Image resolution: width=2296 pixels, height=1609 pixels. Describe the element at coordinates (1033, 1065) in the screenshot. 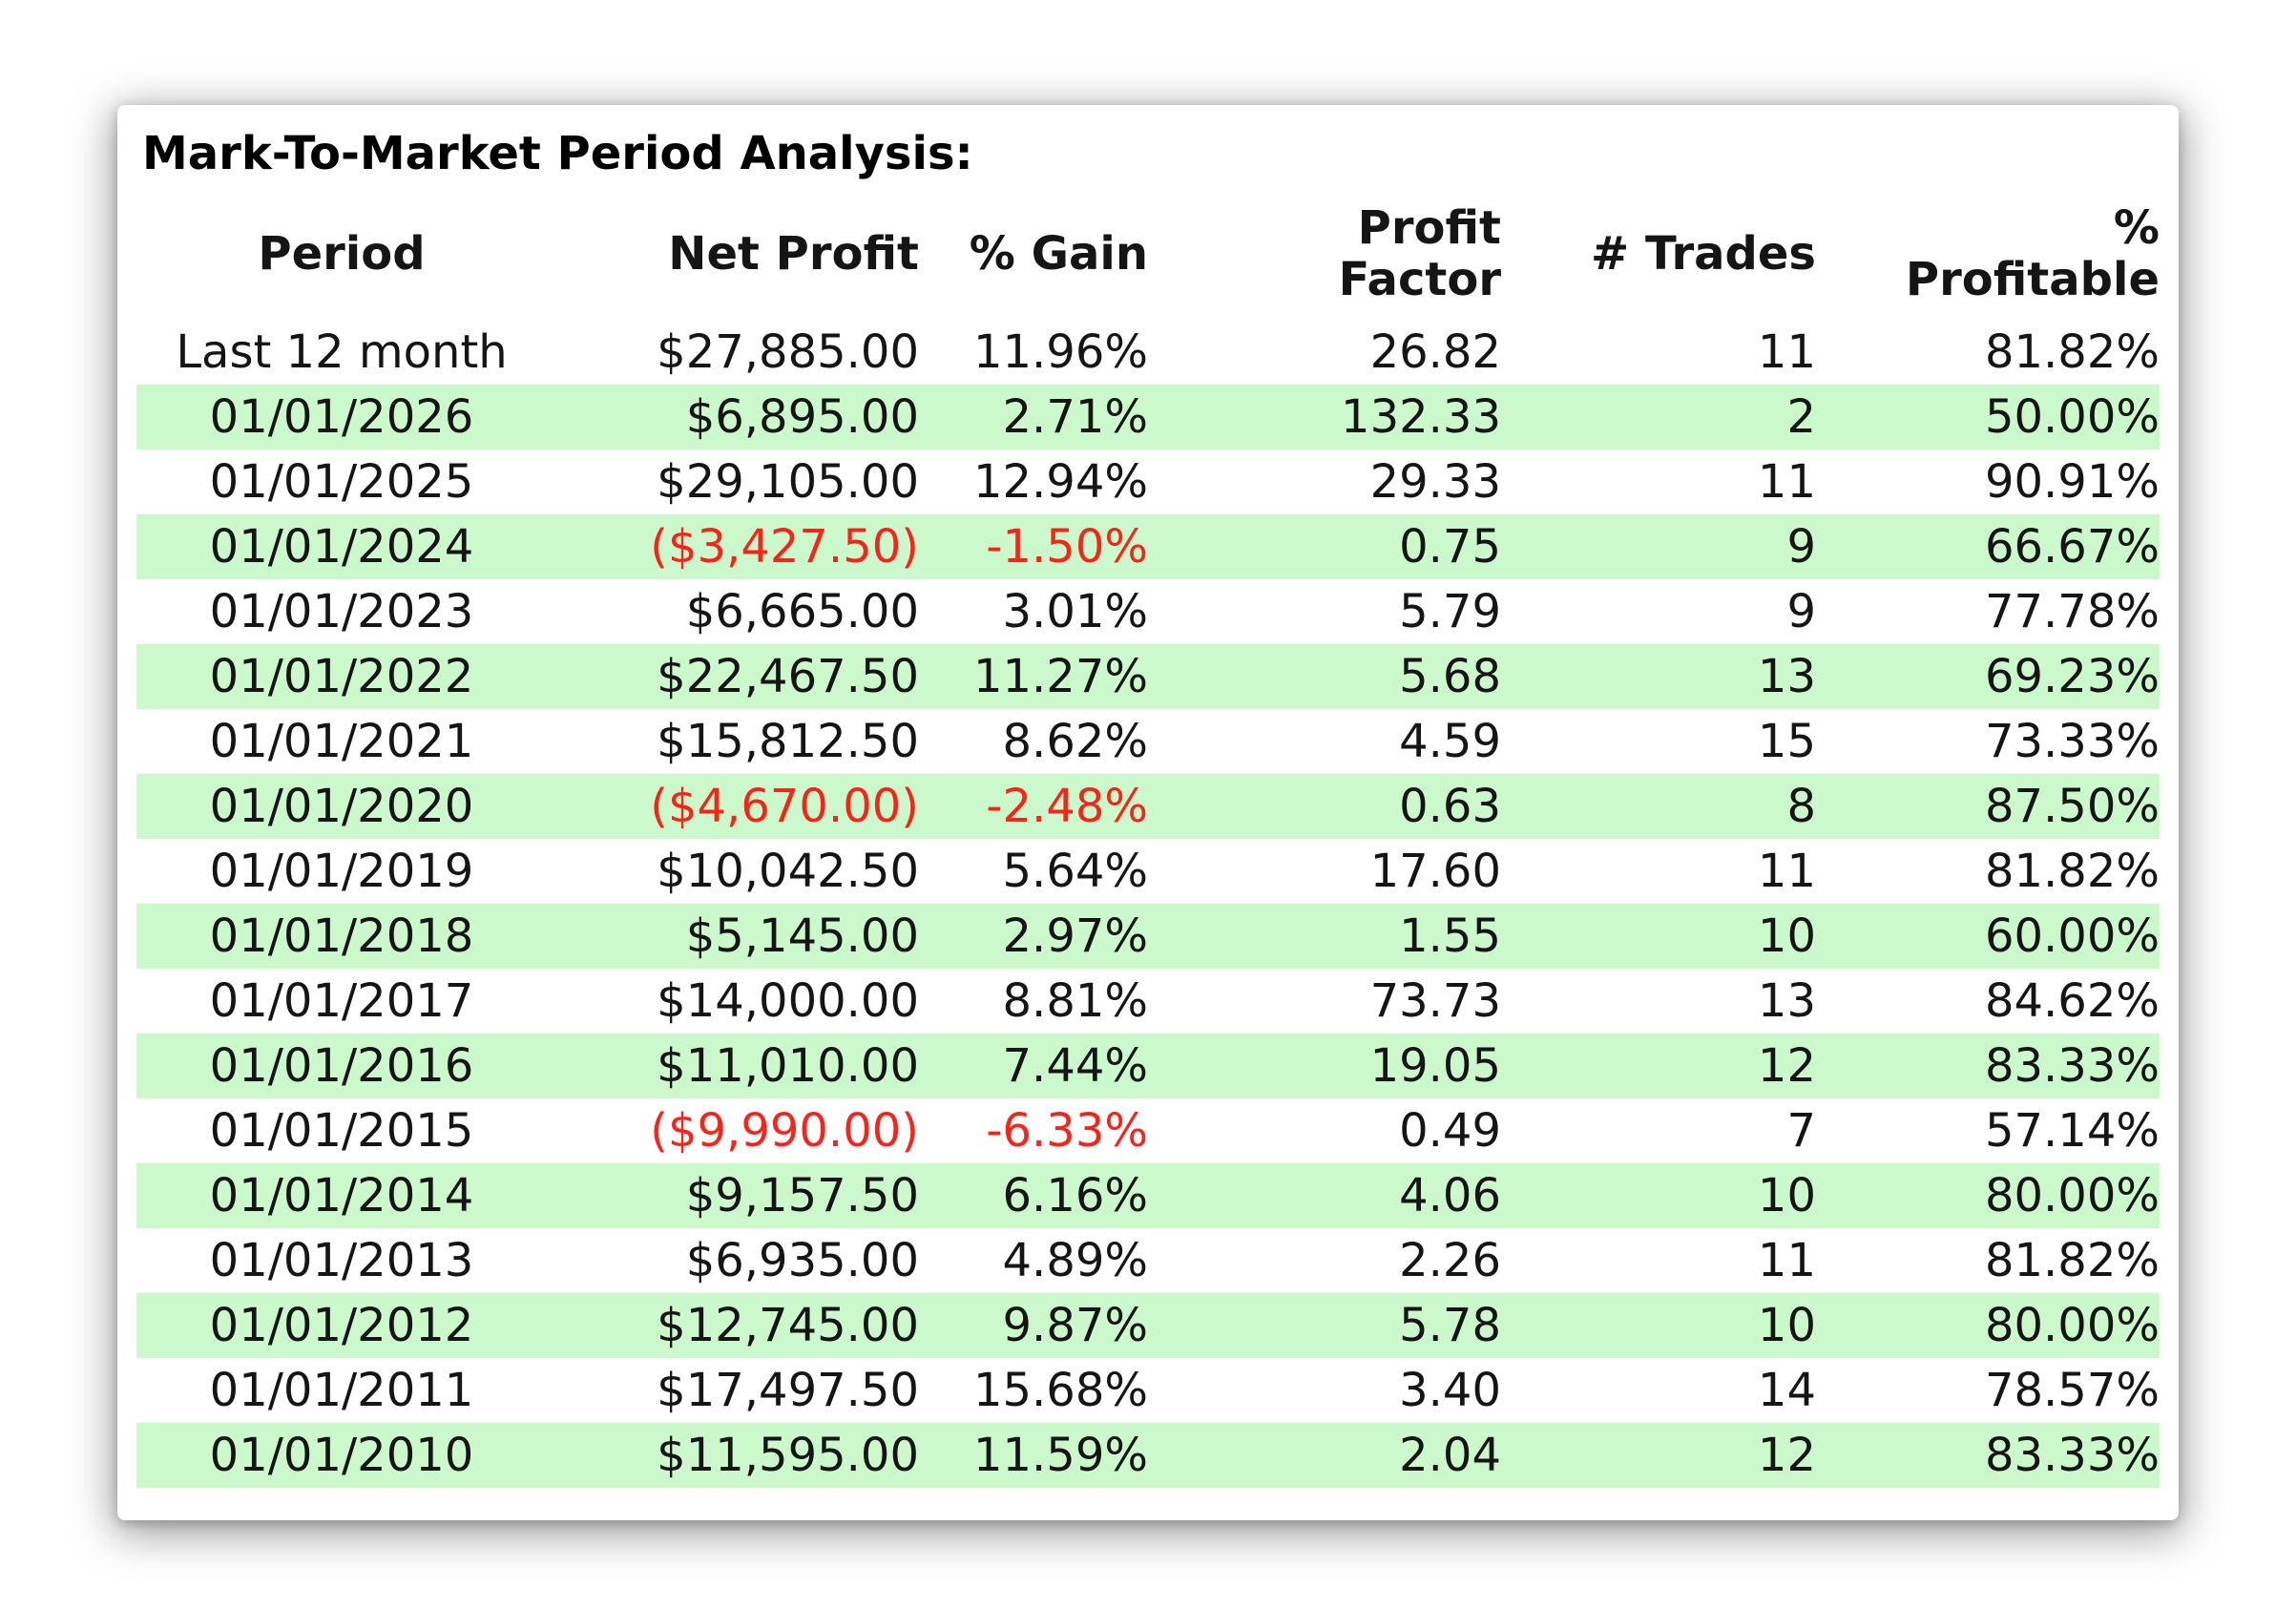

I see `cell-pct_gain: 7.44%` at that location.